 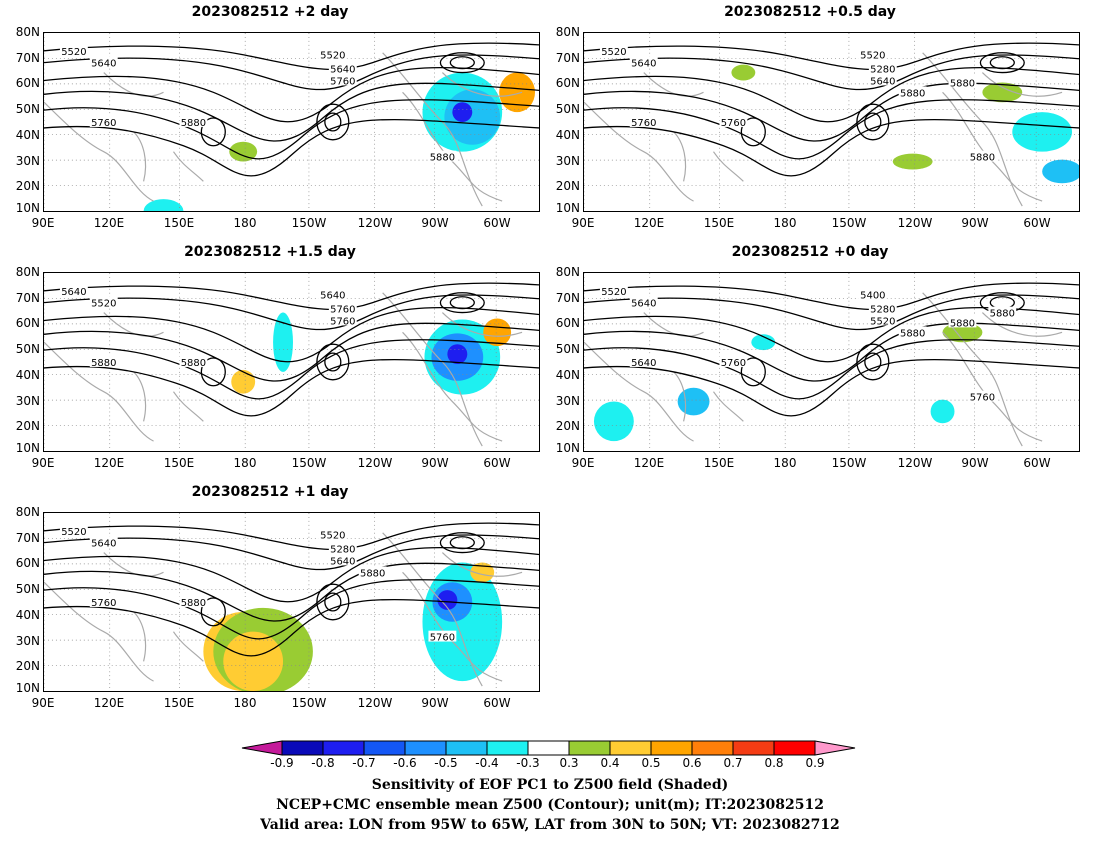 I want to click on lon-tick-label: 90E, so click(x=583, y=223).